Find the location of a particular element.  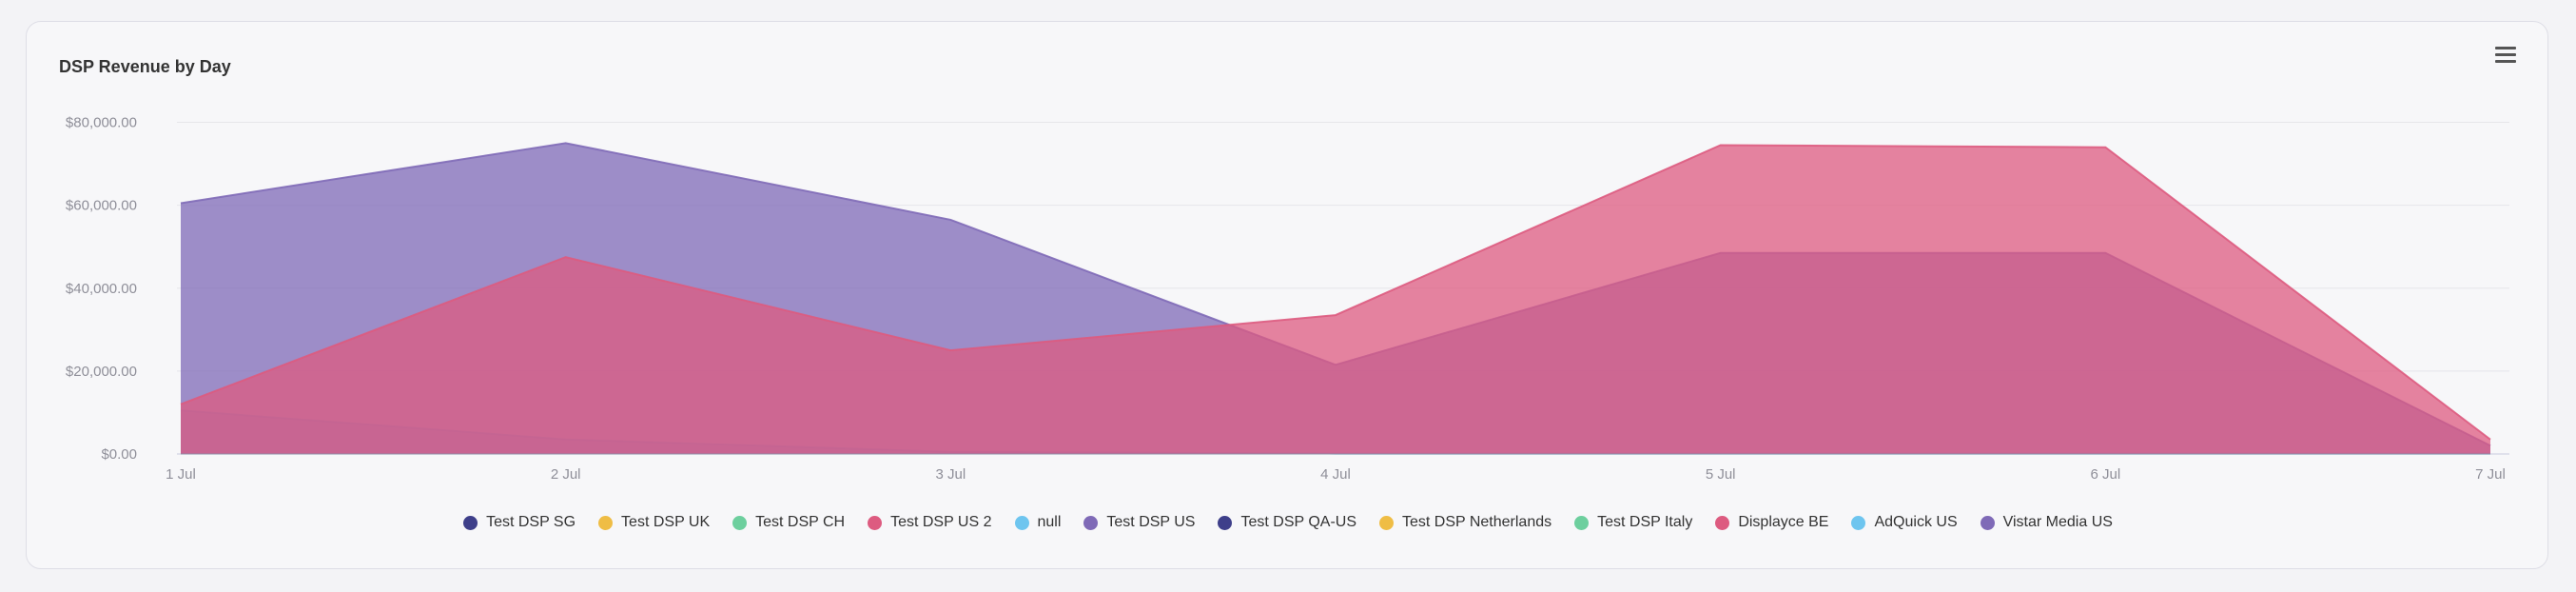

legend-item: null is located at coordinates (1038, 522).